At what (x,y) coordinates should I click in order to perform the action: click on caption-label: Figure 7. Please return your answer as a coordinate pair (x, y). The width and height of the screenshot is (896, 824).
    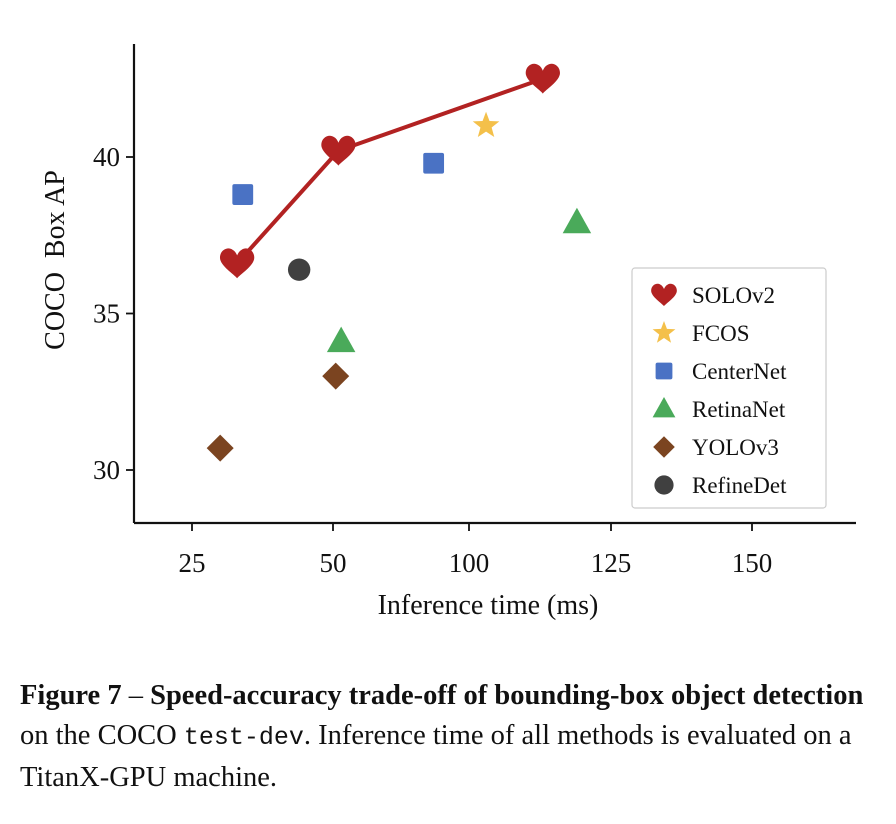
    Looking at the image, I should click on (71, 695).